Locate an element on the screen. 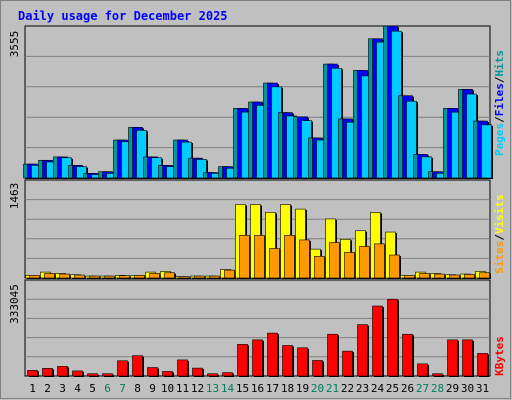 The width and height of the screenshot is (512, 400). x-label-day-22: 22 is located at coordinates (347, 388).